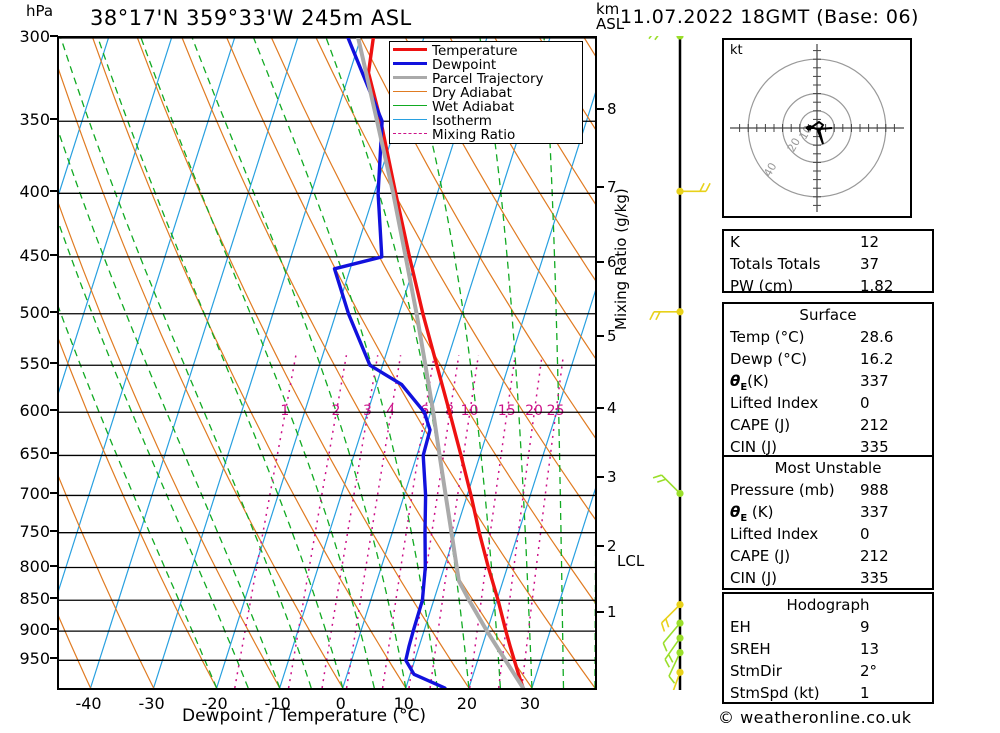  What do you see at coordinates (608, 9) in the screenshot?
I see `height-unit-km: km` at bounding box center [608, 9].